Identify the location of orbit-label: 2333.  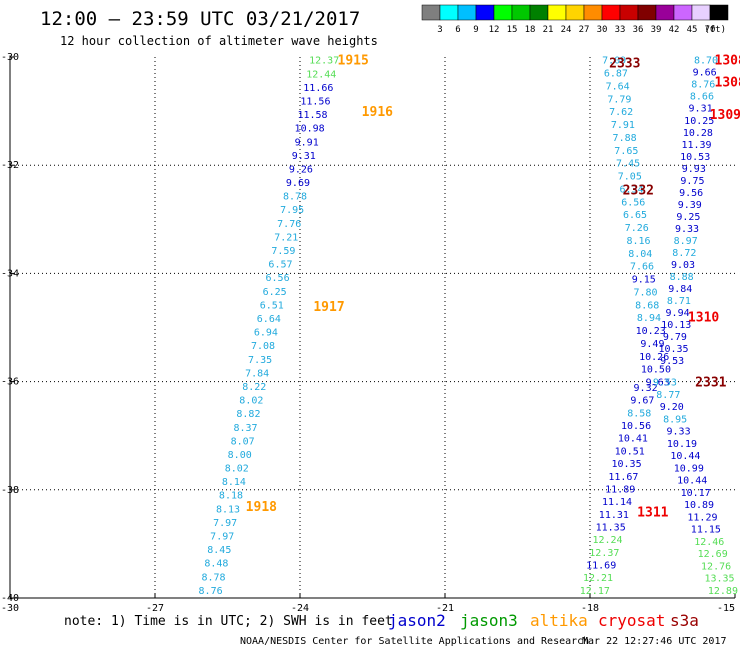
(624, 63).